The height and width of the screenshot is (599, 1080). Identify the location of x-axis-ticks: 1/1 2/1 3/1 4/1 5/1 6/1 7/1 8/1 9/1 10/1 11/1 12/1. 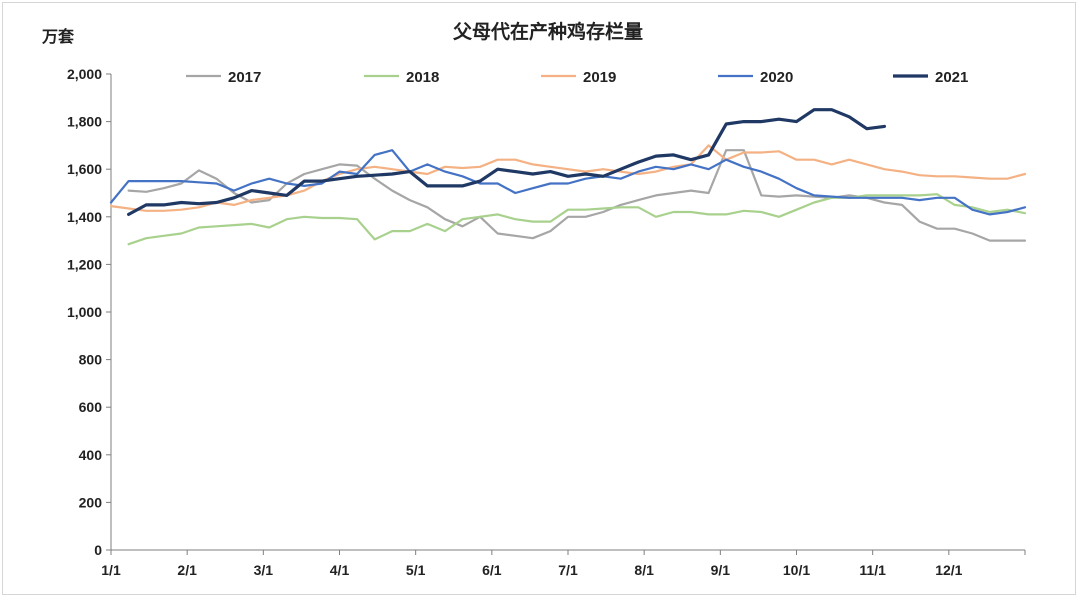
(563, 564).